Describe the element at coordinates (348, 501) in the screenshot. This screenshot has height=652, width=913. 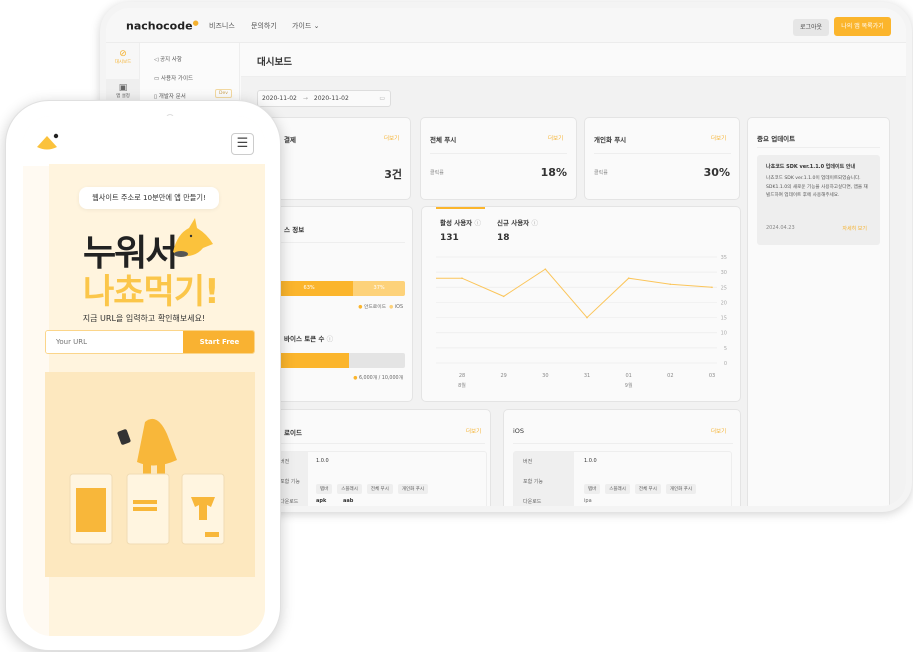
I see `aab-download-link: aab` at that location.